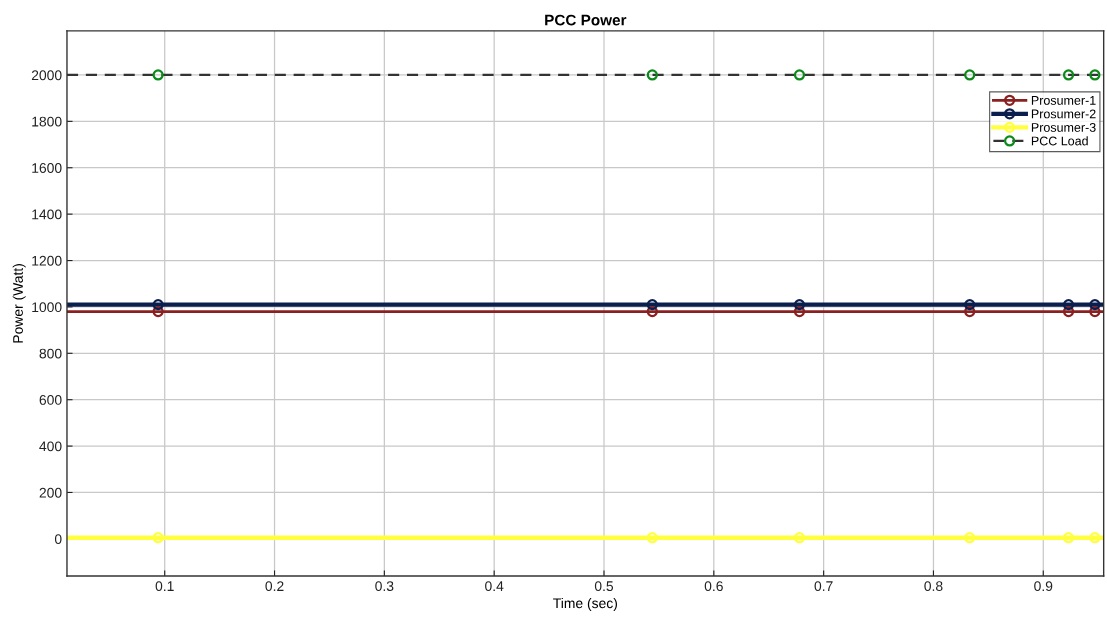 This screenshot has width=1107, height=618. Describe the element at coordinates (47, 260) in the screenshot. I see `y-tick-label: 1200` at that location.